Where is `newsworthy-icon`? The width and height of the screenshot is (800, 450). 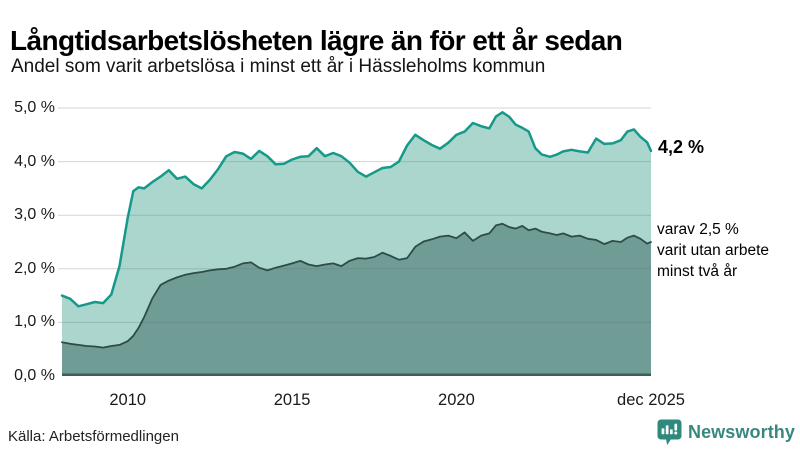 newsworthy-icon is located at coordinates (669, 432).